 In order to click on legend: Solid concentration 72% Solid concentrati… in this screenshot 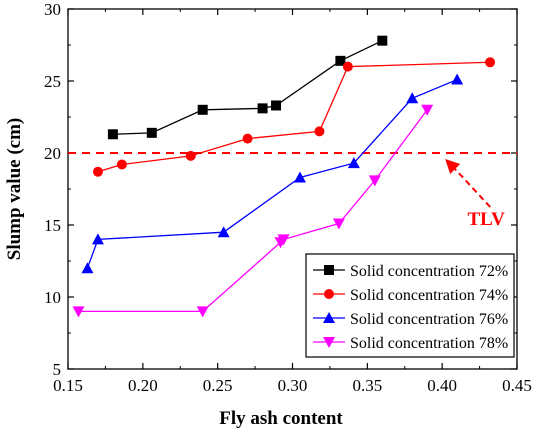, I will do `click(410, 305)`.